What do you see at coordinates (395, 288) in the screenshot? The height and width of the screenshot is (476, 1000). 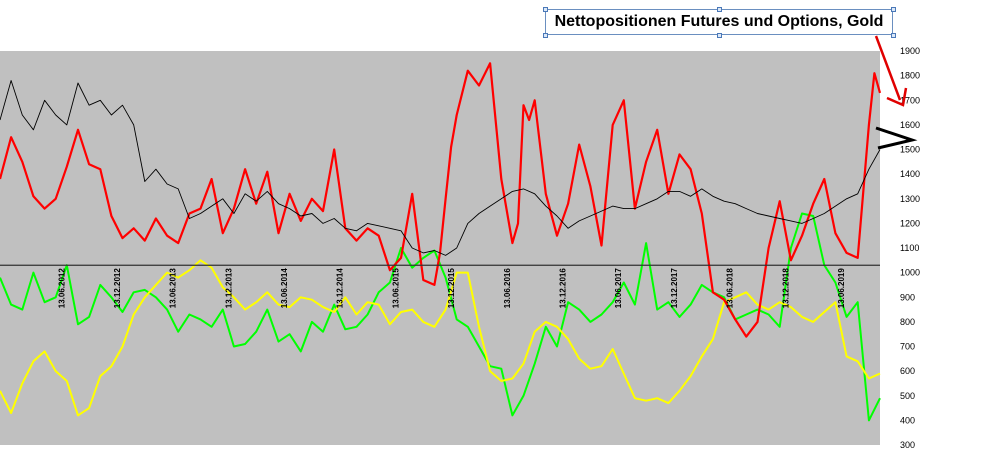 I see `x-tick-label: 13.06.2015` at bounding box center [395, 288].